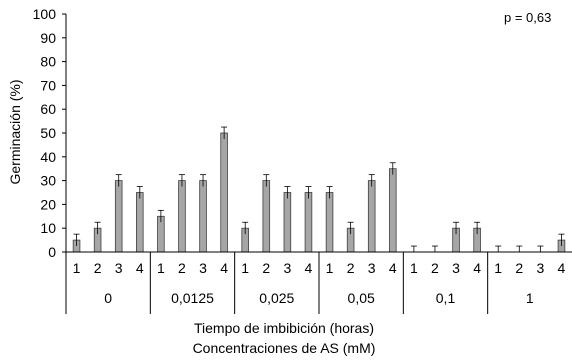 Image resolution: width=572 pixels, height=363 pixels. I want to click on x-group-label: 0,0125, so click(192, 298).